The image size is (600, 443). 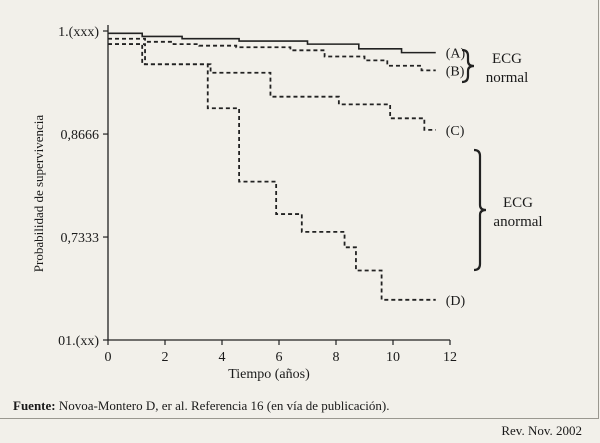 What do you see at coordinates (541, 430) in the screenshot?
I see `journal-note: Rev. Nov. 2002` at bounding box center [541, 430].